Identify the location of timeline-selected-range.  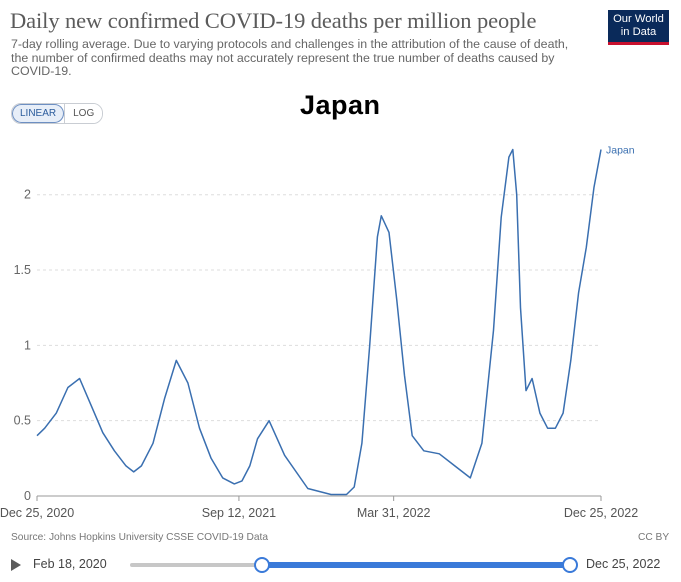
(415, 565).